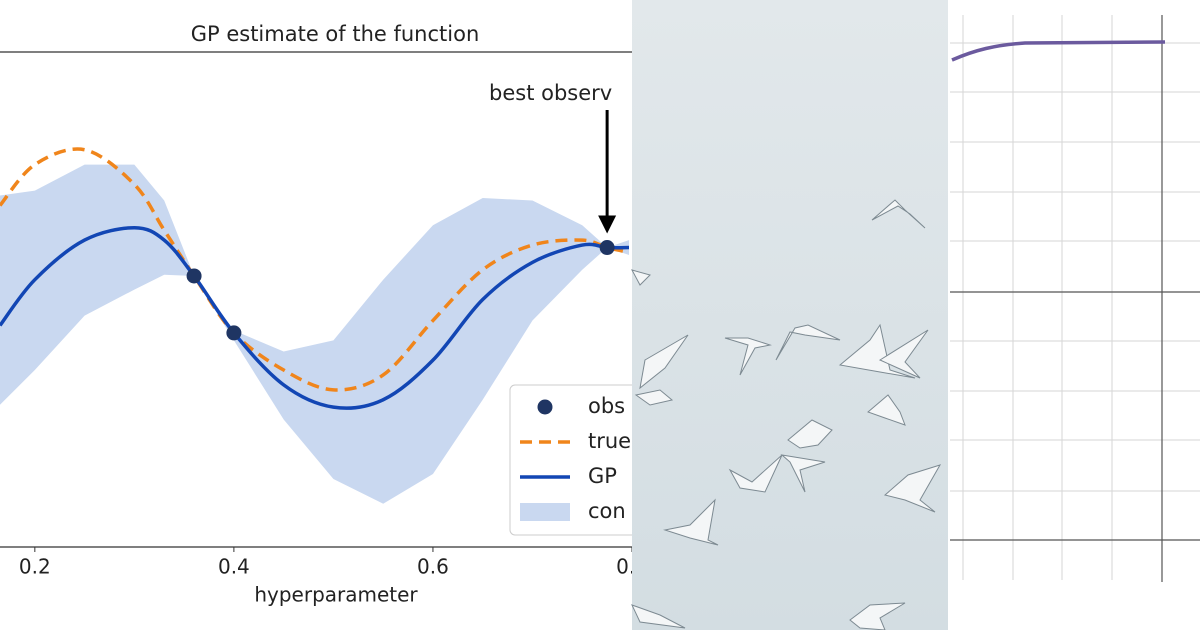 This screenshot has width=1200, height=630. What do you see at coordinates (602, 476) in the screenshot?
I see `legend-label: GP` at bounding box center [602, 476].